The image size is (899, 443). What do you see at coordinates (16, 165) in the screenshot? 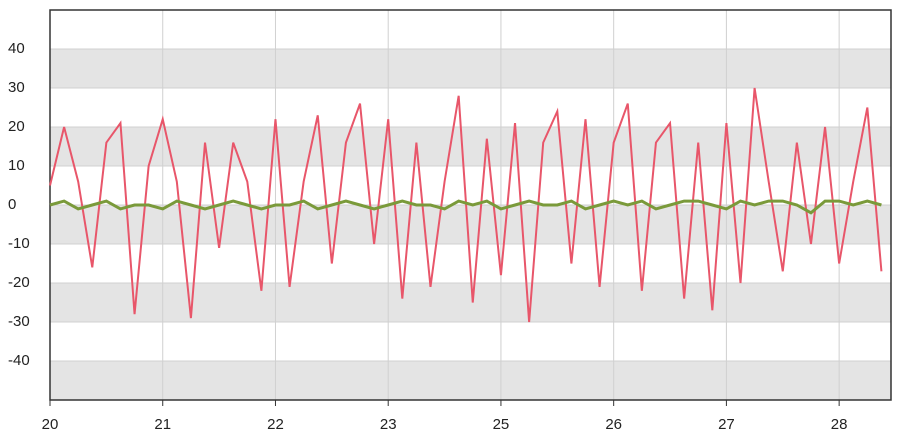
I see `y-tick-label: 10` at bounding box center [16, 165].